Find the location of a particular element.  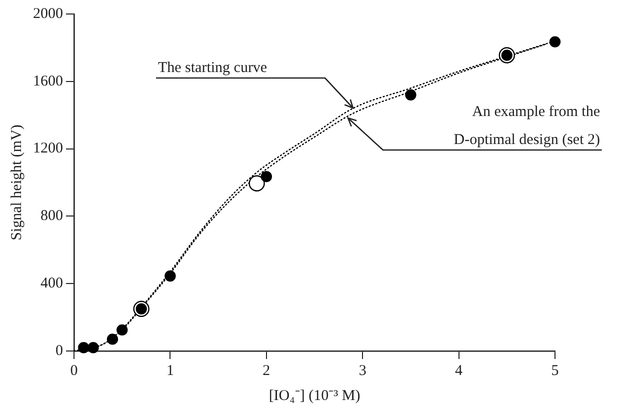

y-tick-label: 2000 is located at coordinates (48, 14).